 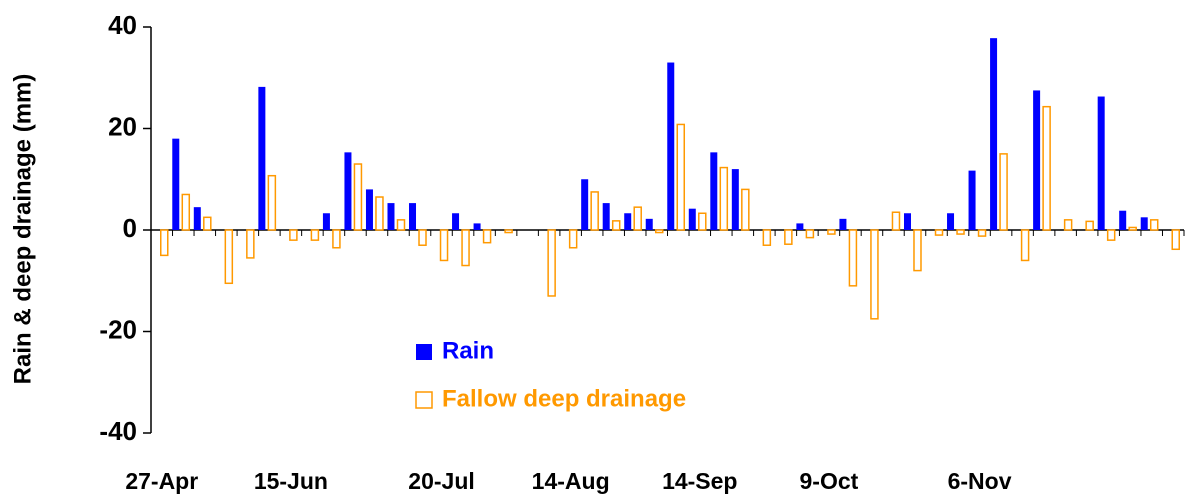 I want to click on y-tick-label: 0, so click(x=130, y=228).